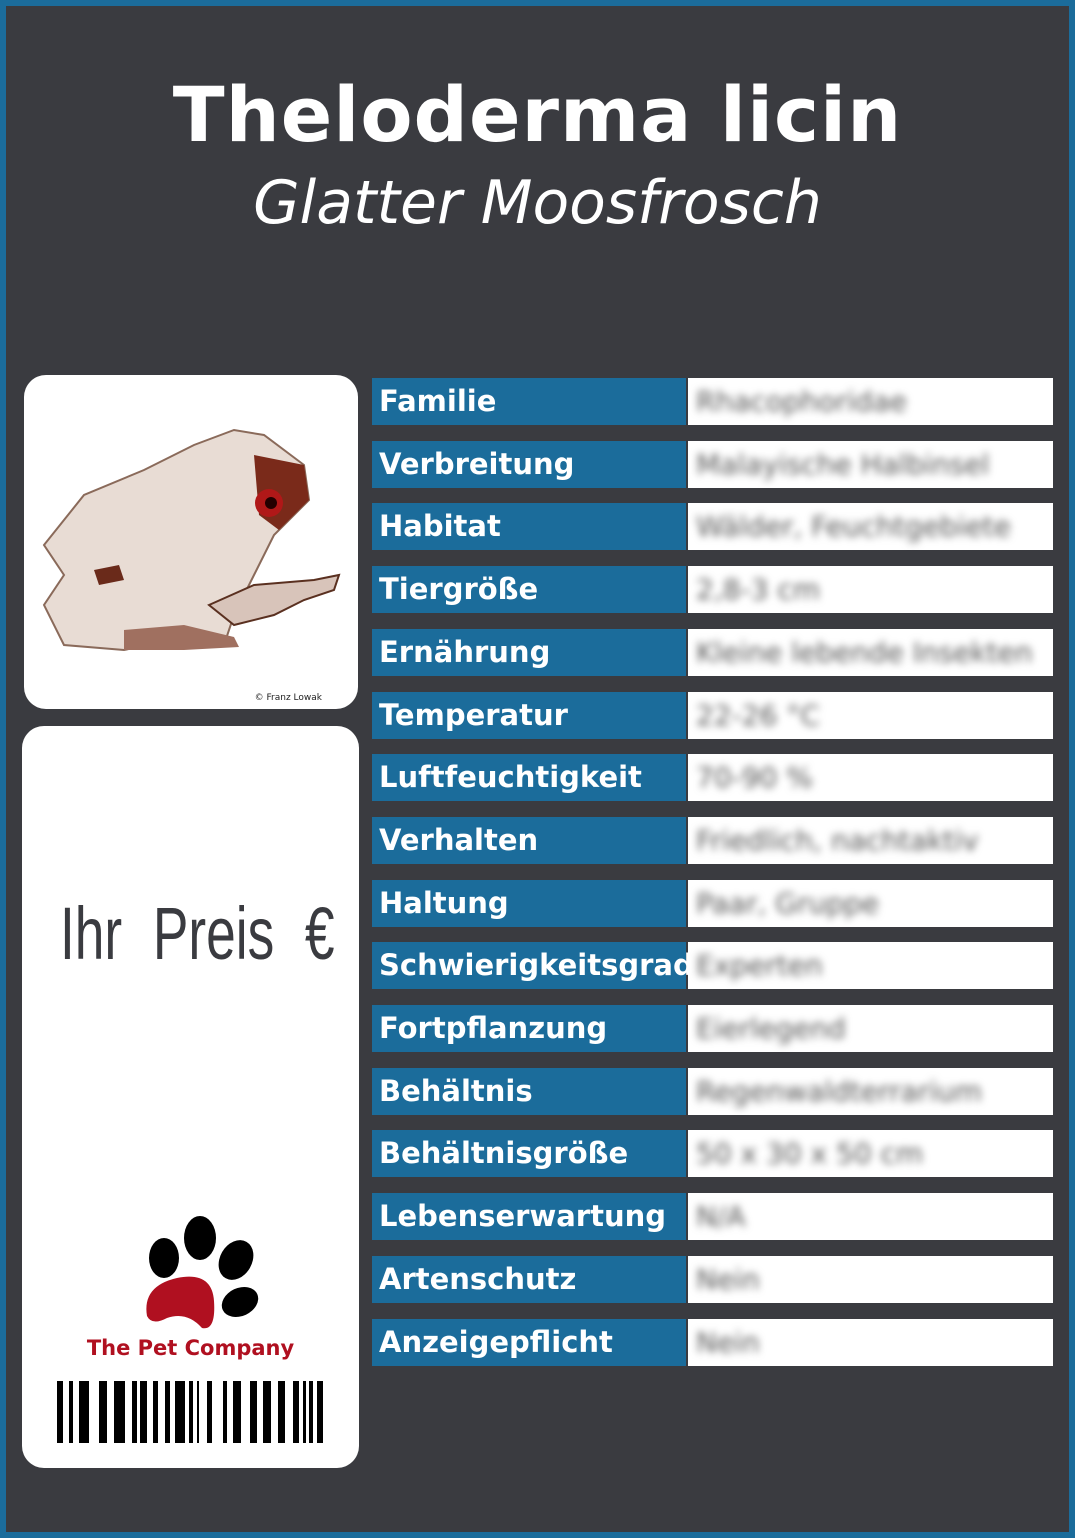  What do you see at coordinates (864, 652) in the screenshot?
I see `info-value-text: Kleine lebende Insekten` at bounding box center [864, 652].